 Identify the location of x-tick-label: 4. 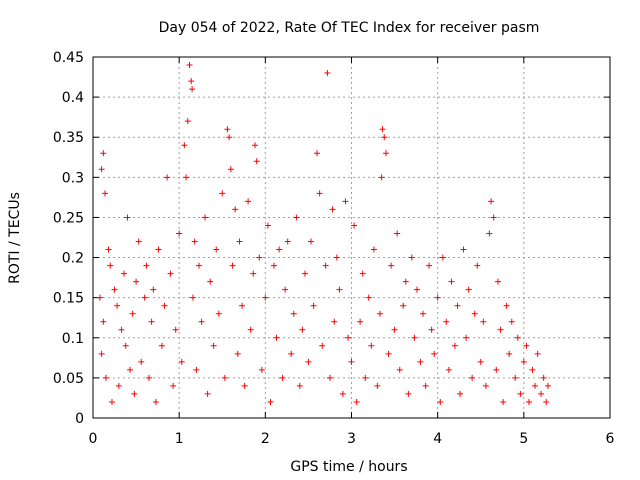
(437, 439).